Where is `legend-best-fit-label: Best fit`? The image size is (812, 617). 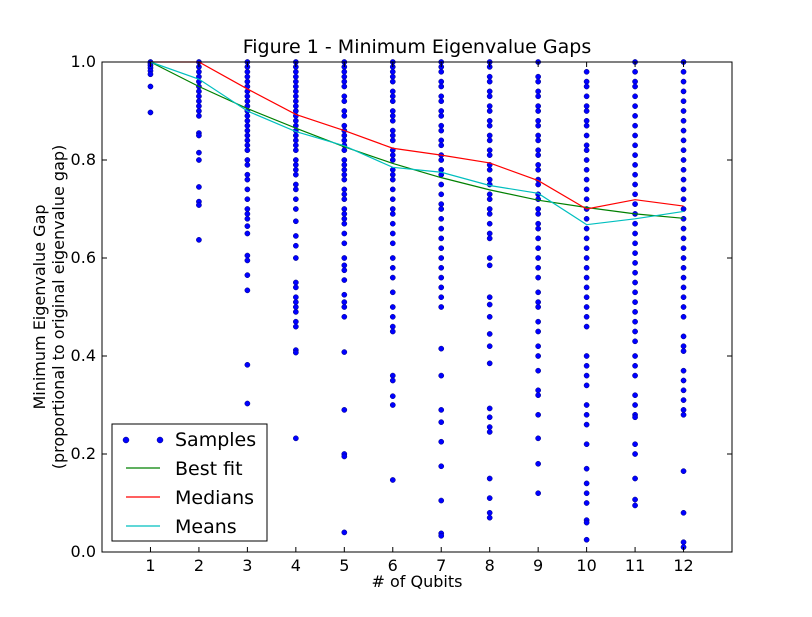
legend-best-fit-label: Best fit is located at coordinates (209, 469).